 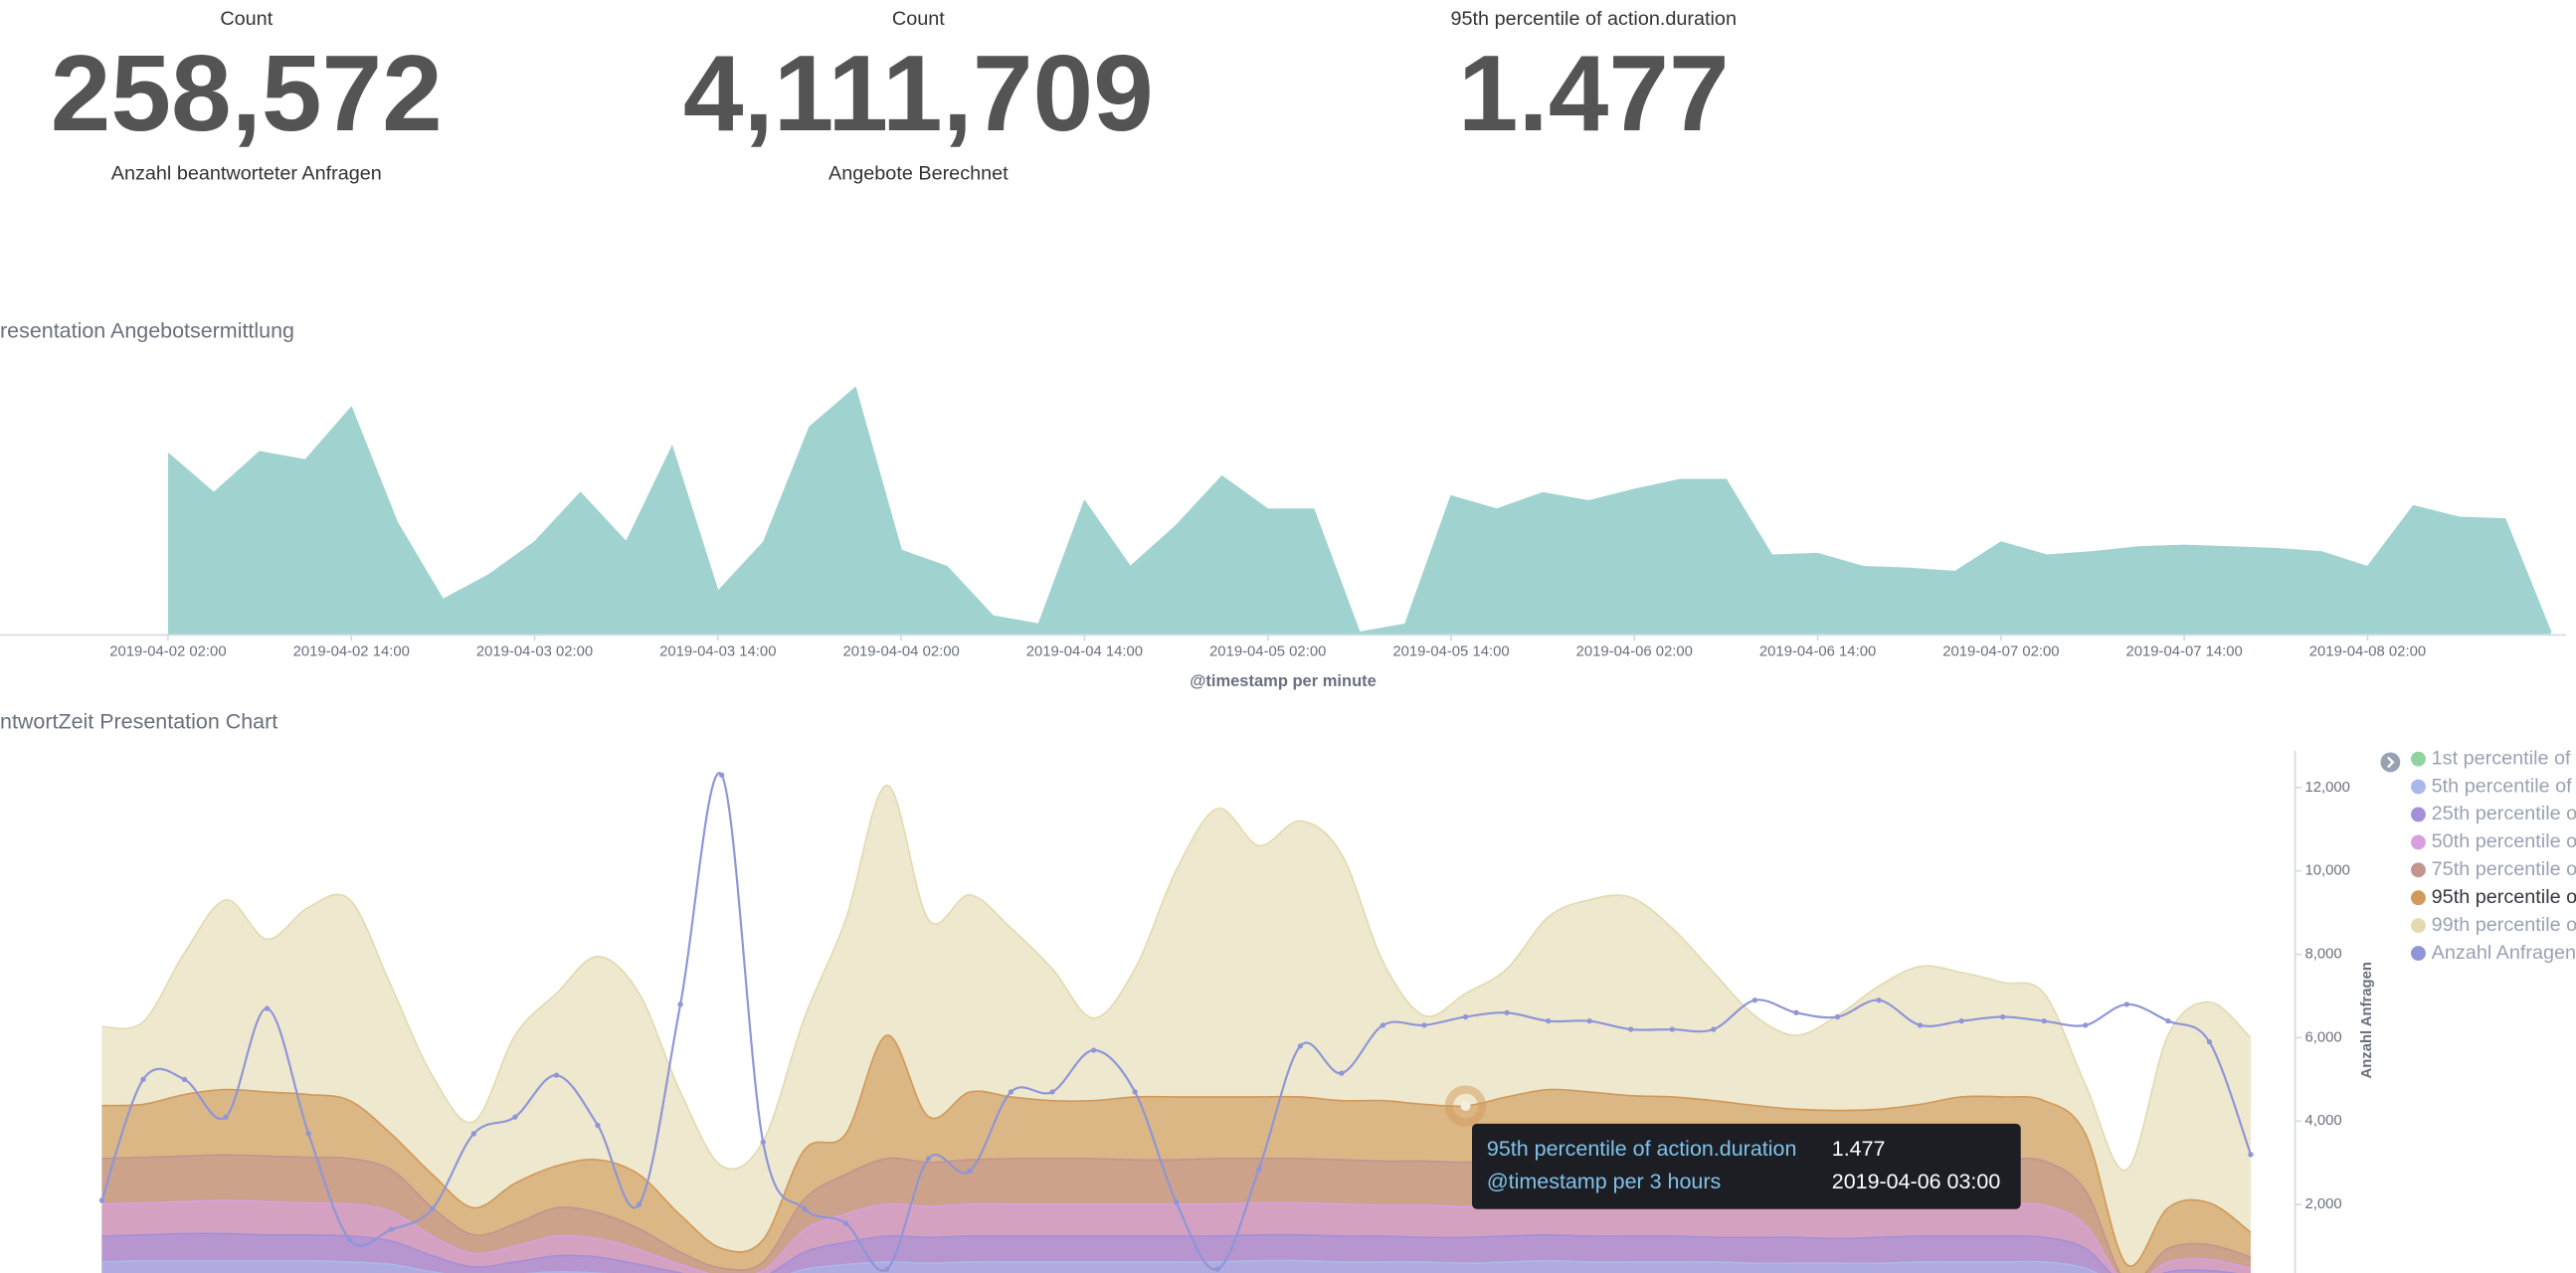 I want to click on legend-label: 5th percentile of action.duration, so click(x=2504, y=786).